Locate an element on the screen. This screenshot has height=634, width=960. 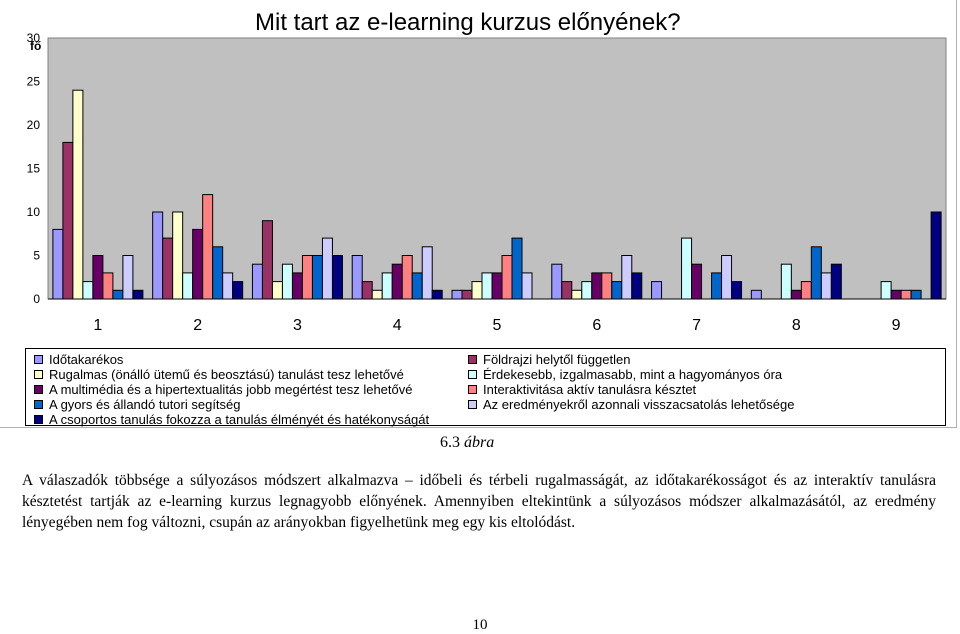
y-tick-label: 10 is located at coordinates (34, 212).